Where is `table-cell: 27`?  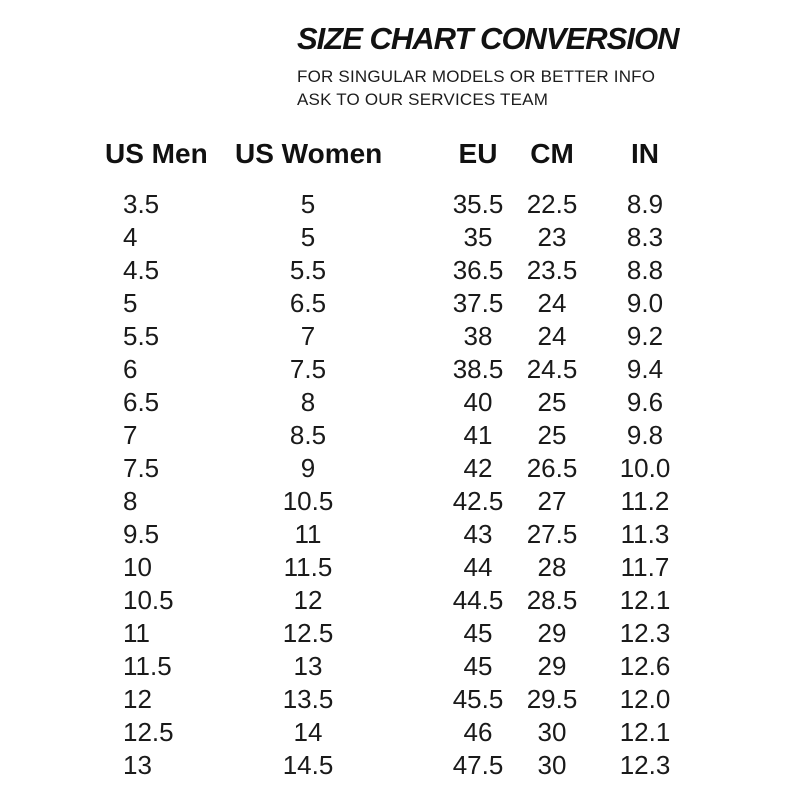 table-cell: 27 is located at coordinates (552, 501).